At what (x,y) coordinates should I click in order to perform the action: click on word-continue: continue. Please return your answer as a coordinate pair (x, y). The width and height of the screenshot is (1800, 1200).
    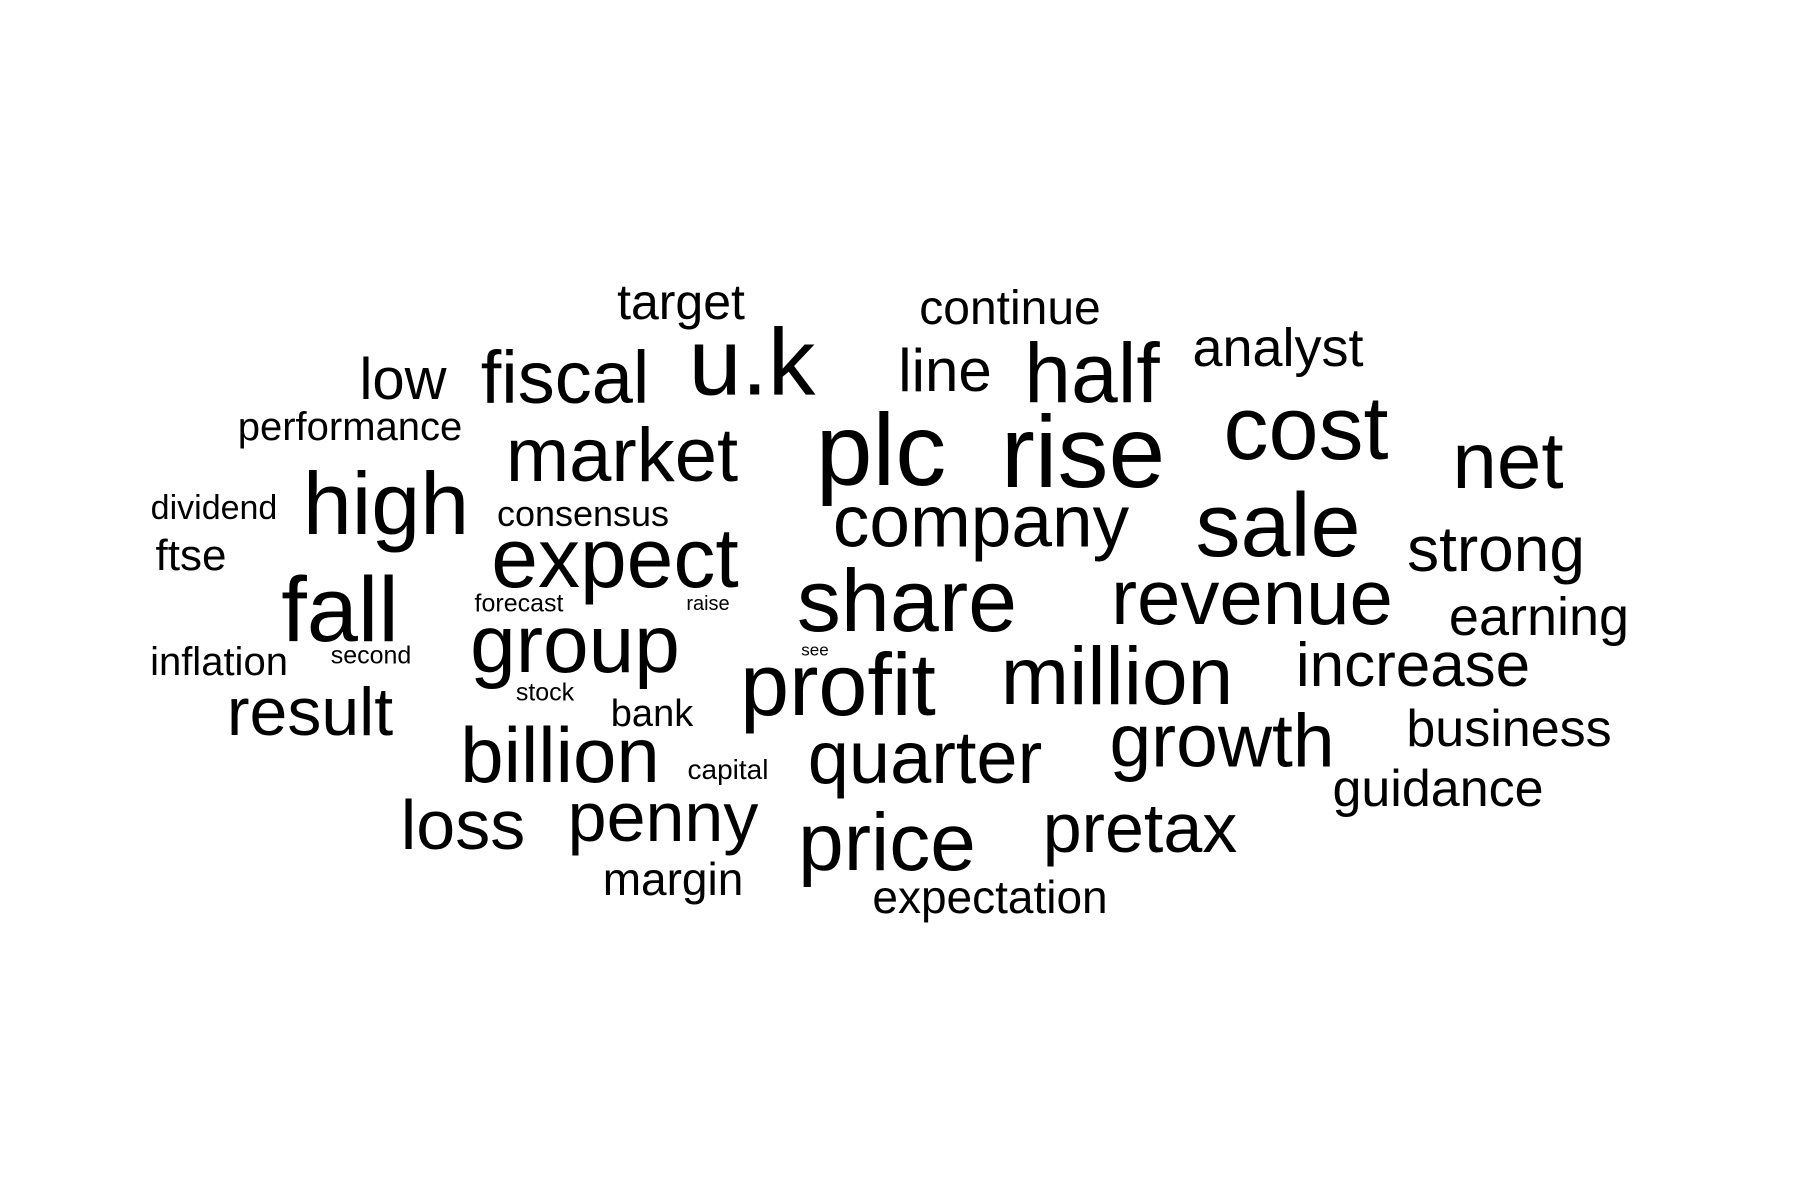
    Looking at the image, I should click on (1010, 308).